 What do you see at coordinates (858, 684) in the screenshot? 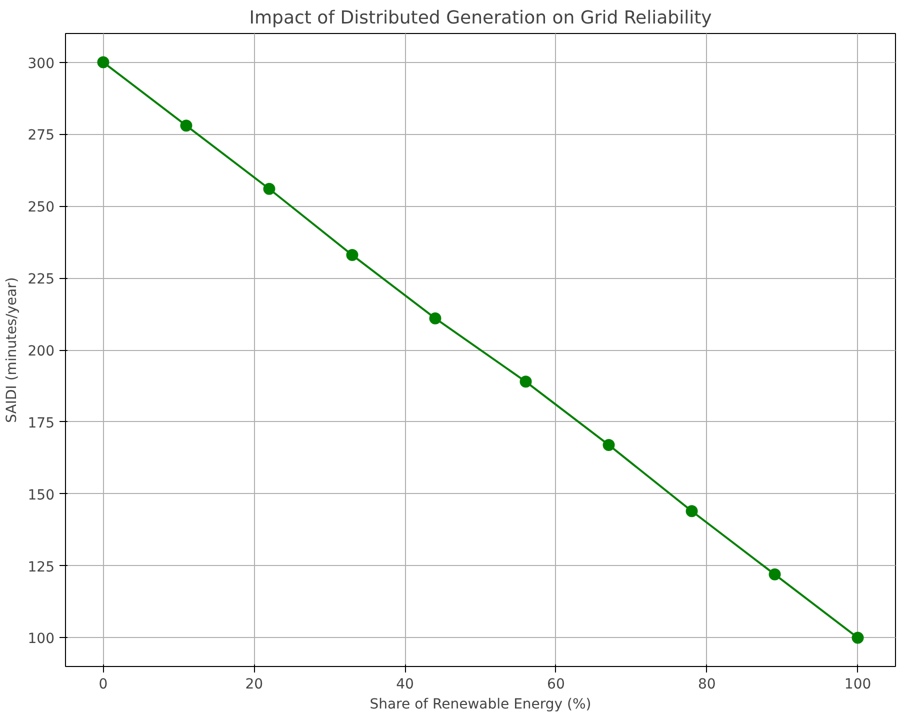
I see `x-tick-label: 100` at bounding box center [858, 684].